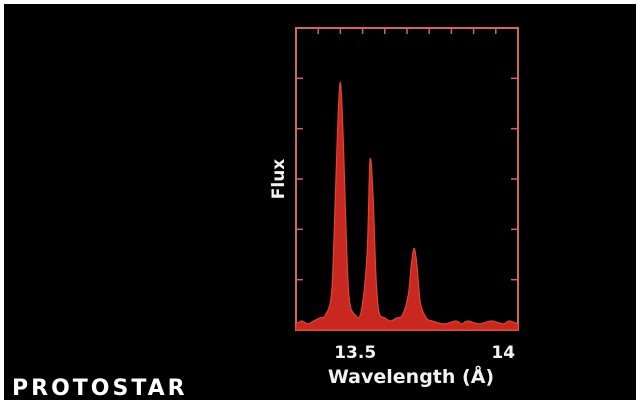 The width and height of the screenshot is (642, 406). I want to click on x-ticks-top, so click(407, 31).